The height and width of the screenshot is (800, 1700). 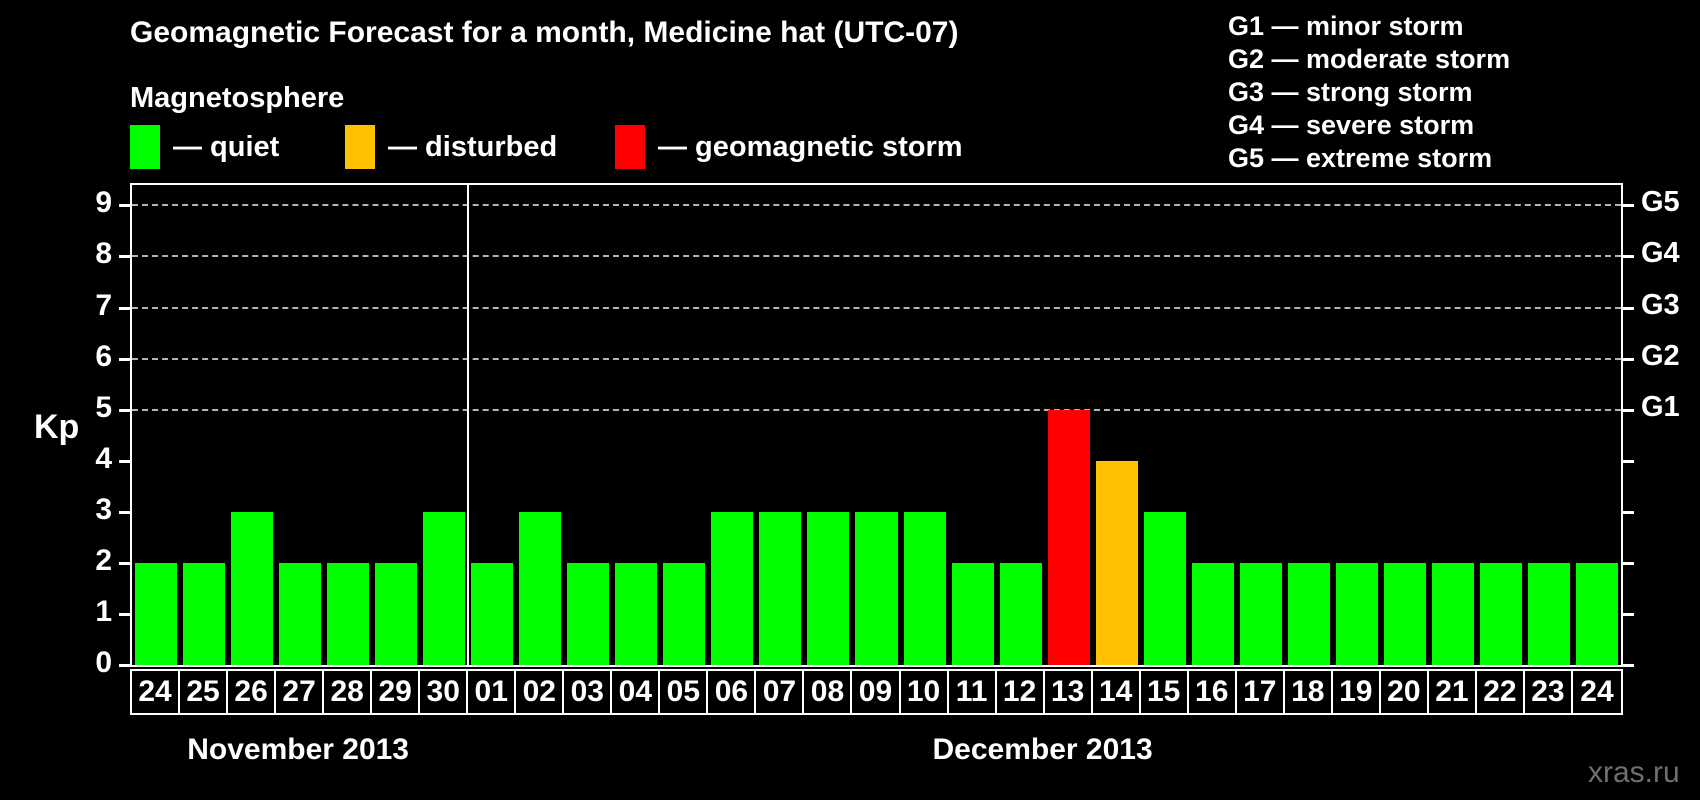 What do you see at coordinates (1260, 691) in the screenshot?
I see `day-label: 17` at bounding box center [1260, 691].